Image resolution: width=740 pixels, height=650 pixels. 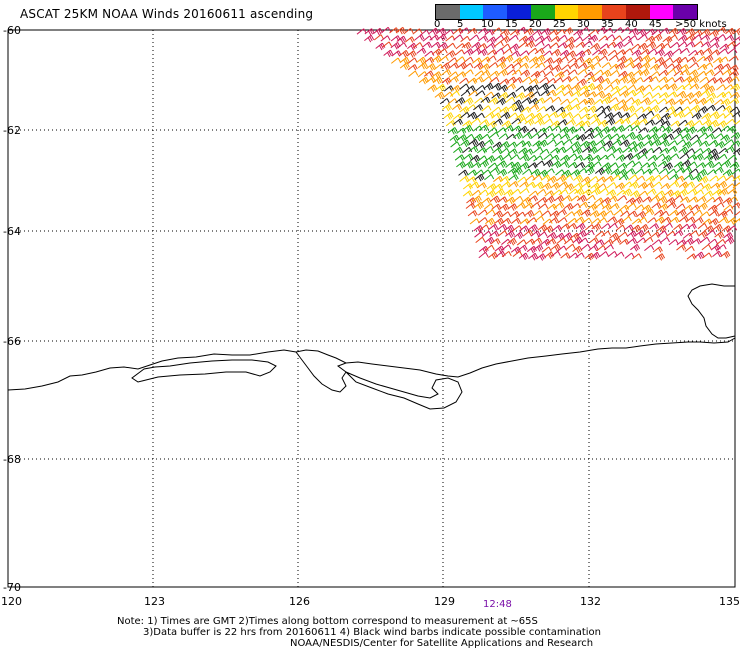 What do you see at coordinates (559, 24) in the screenshot?
I see `legend-label-25: 25` at bounding box center [559, 24].